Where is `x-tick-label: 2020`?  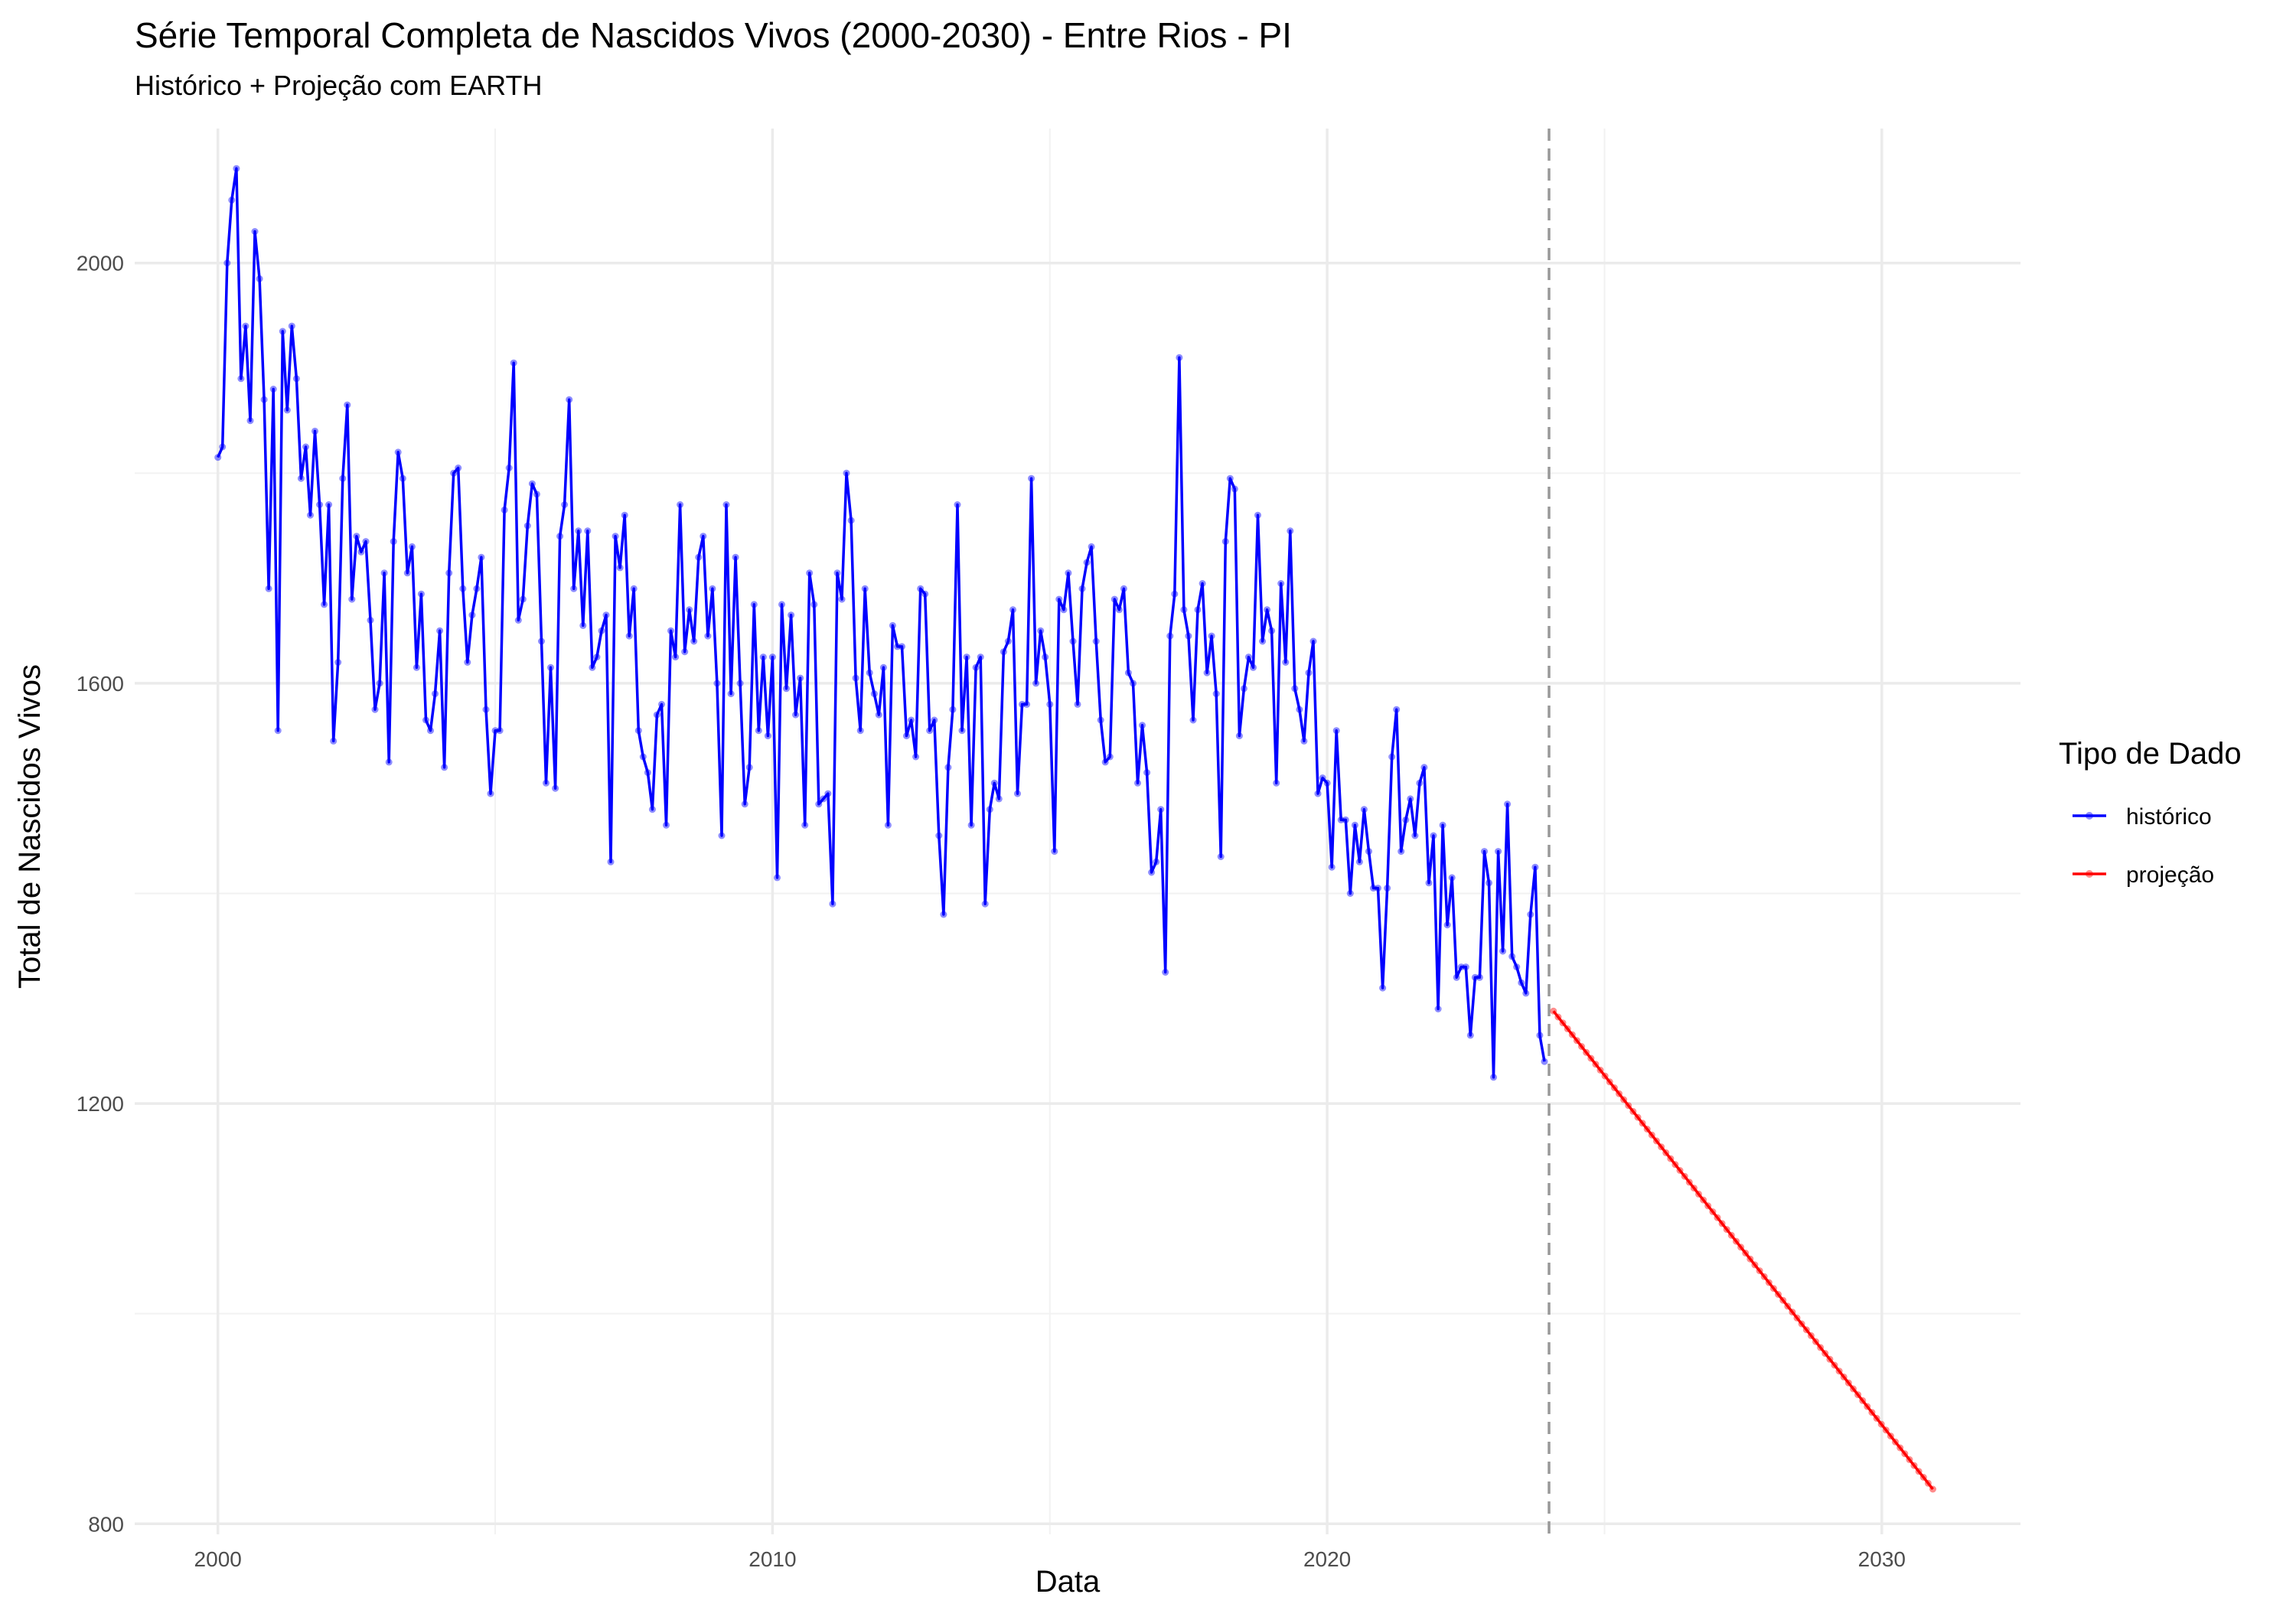
x-tick-label: 2020 is located at coordinates (1327, 1559).